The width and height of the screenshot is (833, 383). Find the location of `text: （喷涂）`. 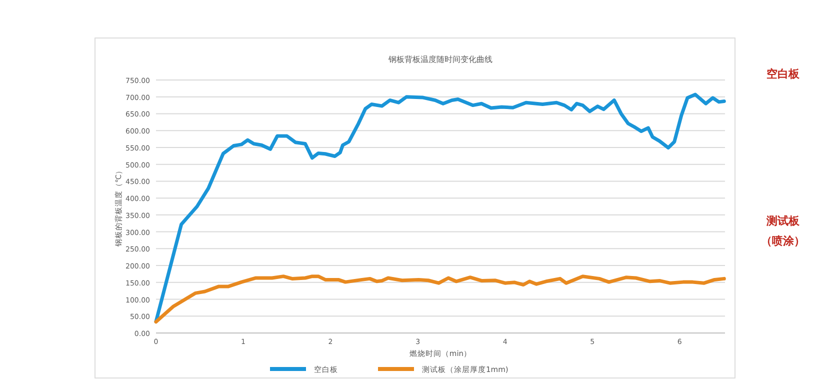

text: （喷涂） is located at coordinates (783, 241).